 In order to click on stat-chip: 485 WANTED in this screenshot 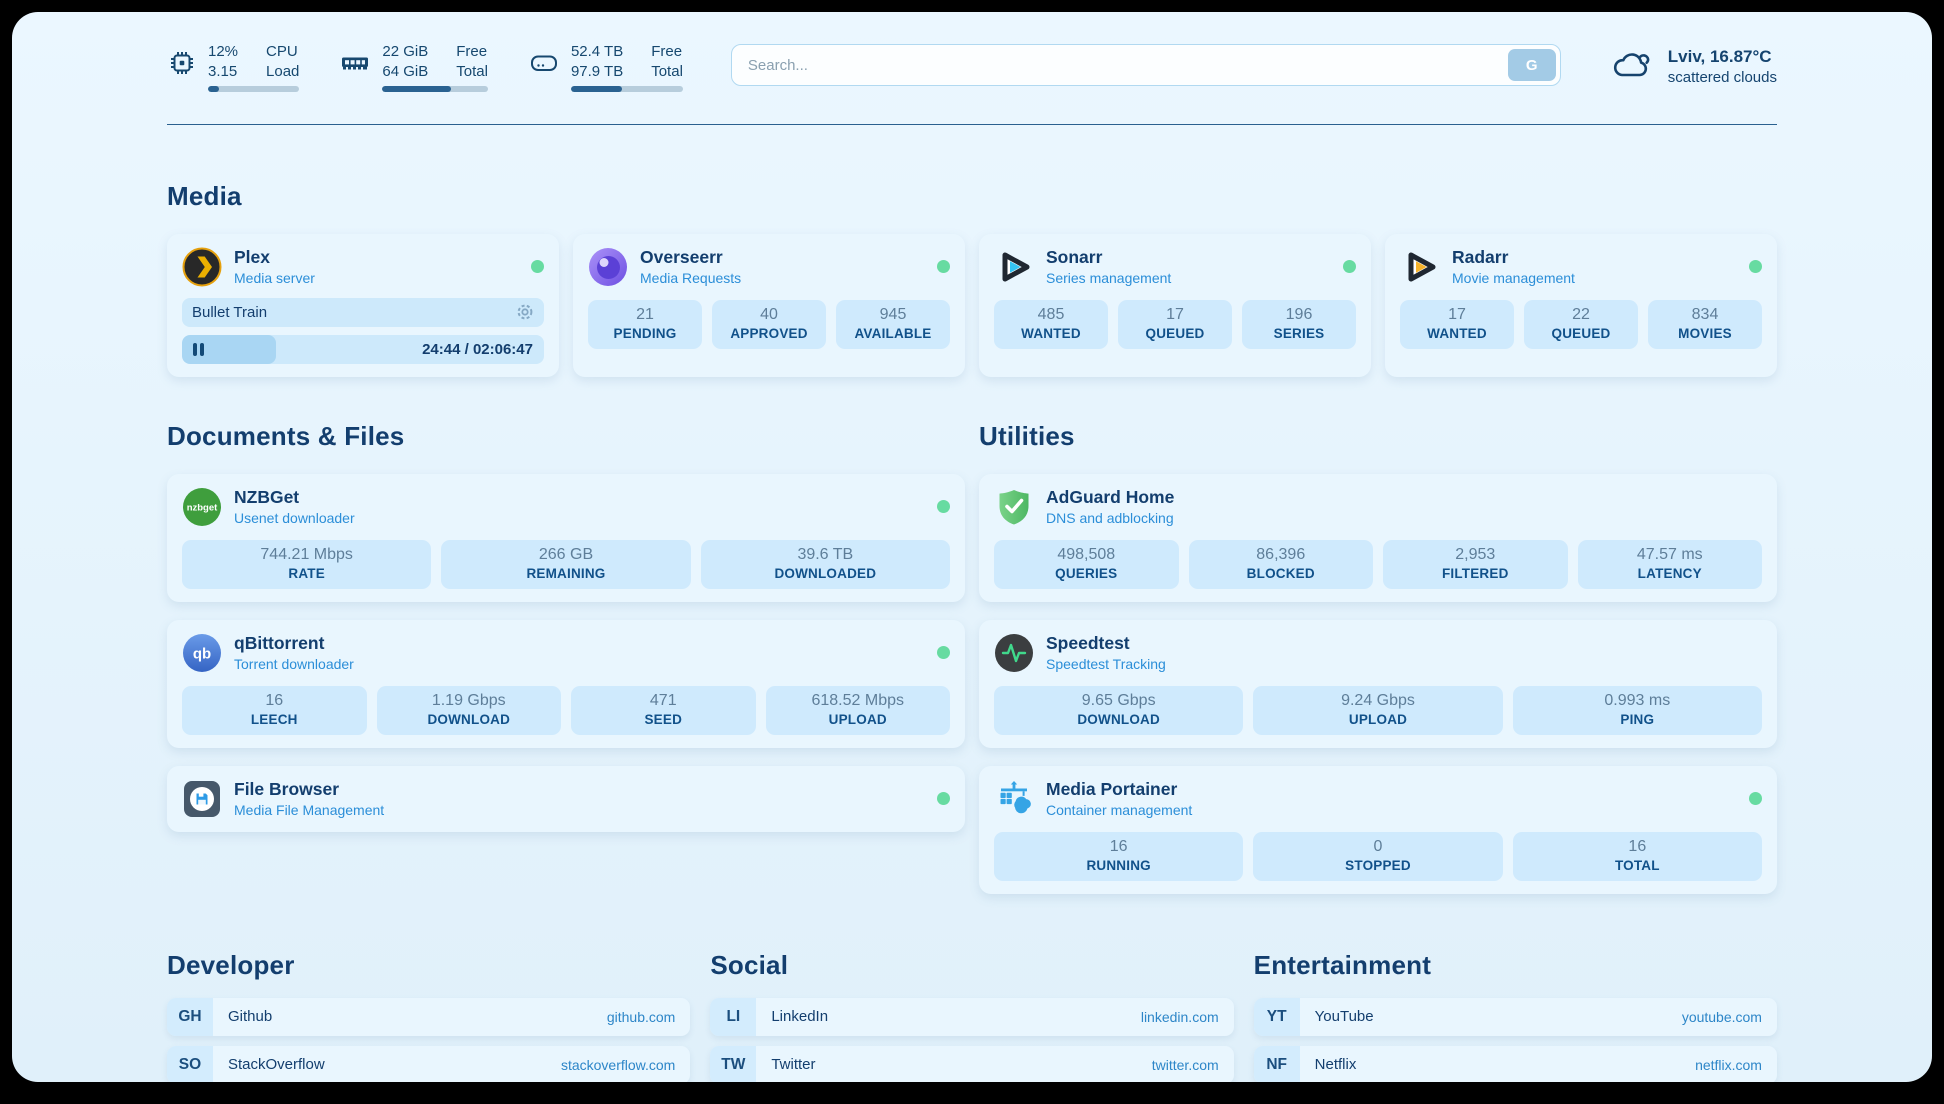, I will do `click(1051, 324)`.